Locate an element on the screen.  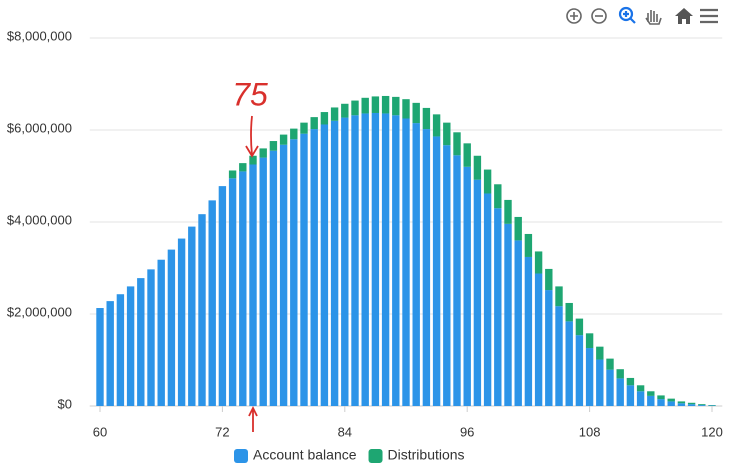
reset-button is located at coordinates (684, 16).